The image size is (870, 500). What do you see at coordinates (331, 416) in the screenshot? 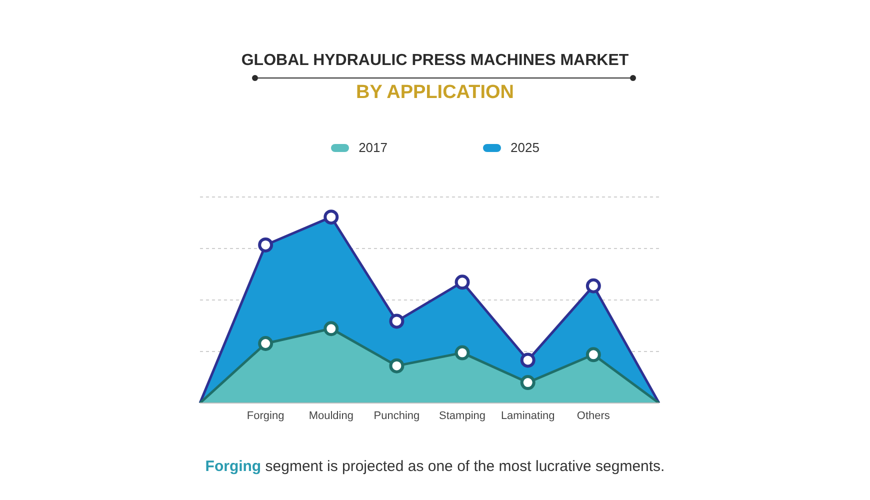
I see `x-tick-label: Moulding` at bounding box center [331, 416].